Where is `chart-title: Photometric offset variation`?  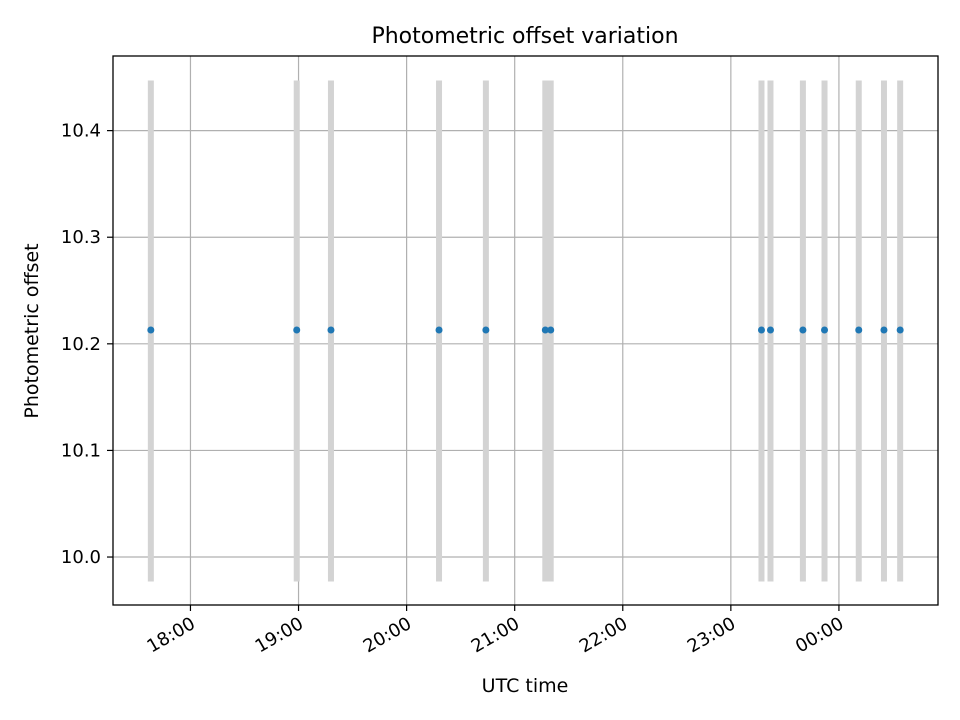
chart-title: Photometric offset variation is located at coordinates (524, 36).